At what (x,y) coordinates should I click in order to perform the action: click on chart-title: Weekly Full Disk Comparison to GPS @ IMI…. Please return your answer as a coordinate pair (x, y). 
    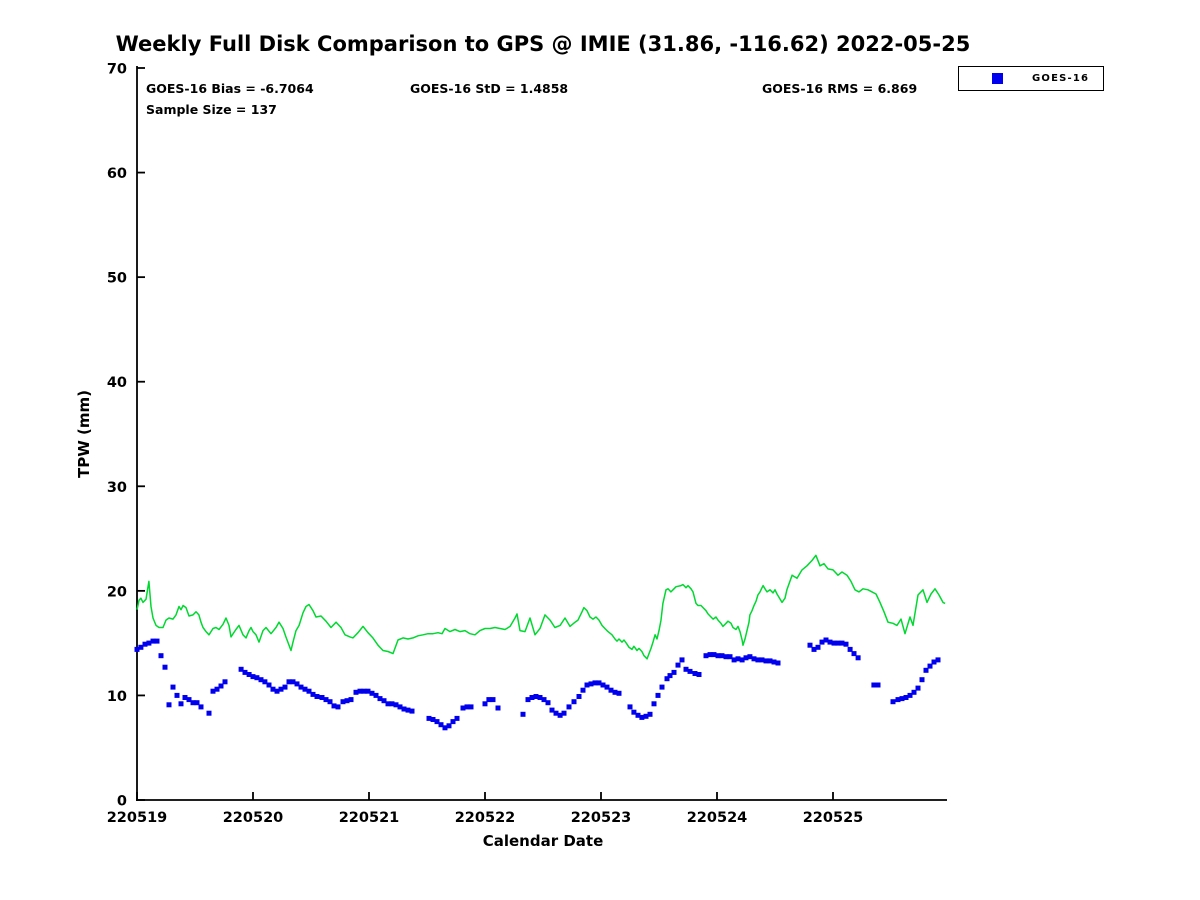
    Looking at the image, I should click on (543, 44).